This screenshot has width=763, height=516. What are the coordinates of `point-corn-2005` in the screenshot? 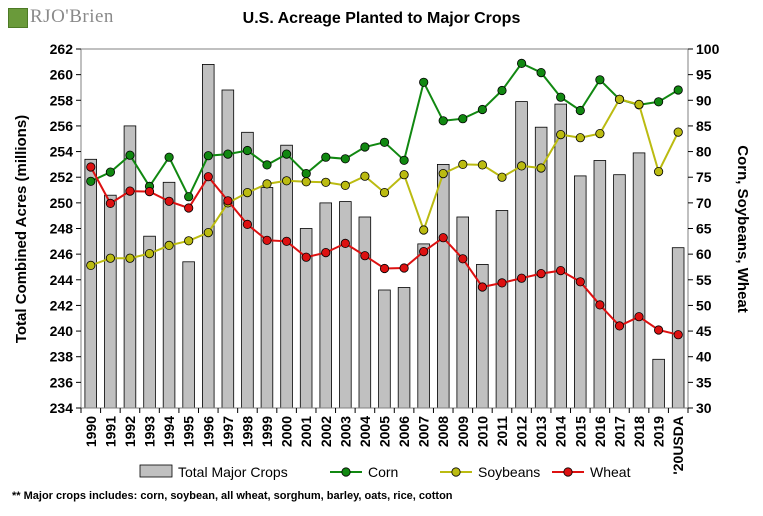 It's located at (384, 142).